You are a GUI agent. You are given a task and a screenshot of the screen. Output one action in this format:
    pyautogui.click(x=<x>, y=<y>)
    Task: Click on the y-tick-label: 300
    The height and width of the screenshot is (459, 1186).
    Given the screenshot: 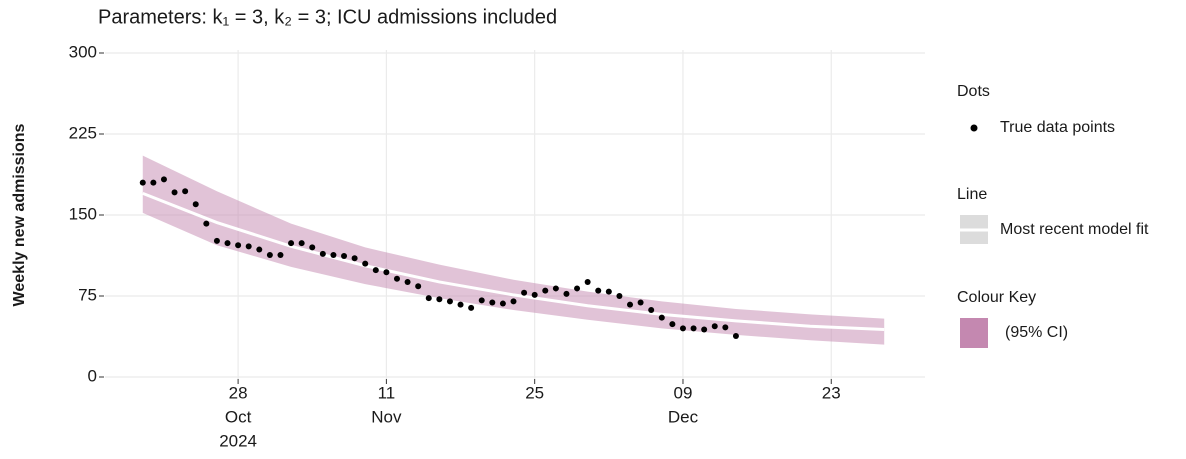 What is the action you would take?
    pyautogui.click(x=83, y=51)
    